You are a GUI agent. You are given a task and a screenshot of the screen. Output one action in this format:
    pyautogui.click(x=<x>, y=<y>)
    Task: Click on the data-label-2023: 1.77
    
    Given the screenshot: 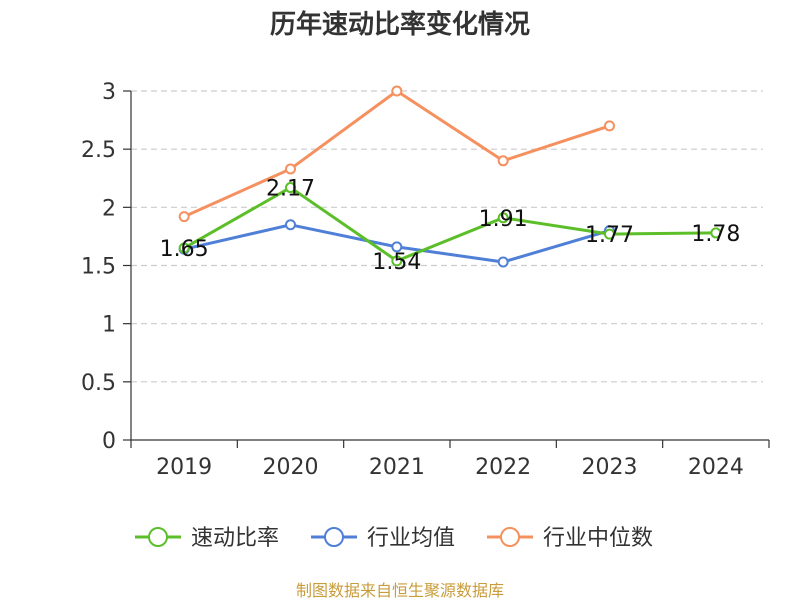 What is the action you would take?
    pyautogui.click(x=609, y=235)
    